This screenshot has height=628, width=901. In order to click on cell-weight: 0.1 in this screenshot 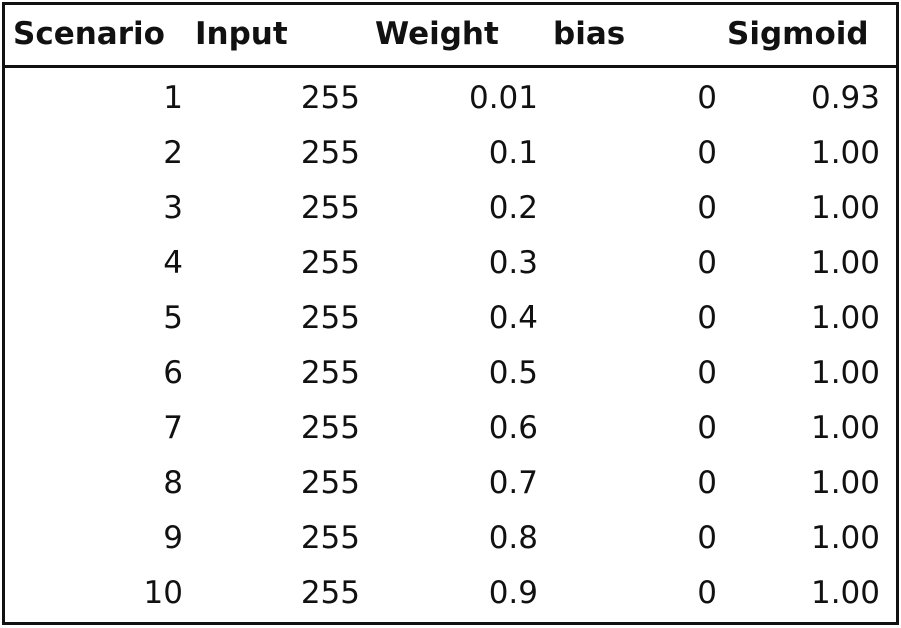, I will do `click(513, 153)`.